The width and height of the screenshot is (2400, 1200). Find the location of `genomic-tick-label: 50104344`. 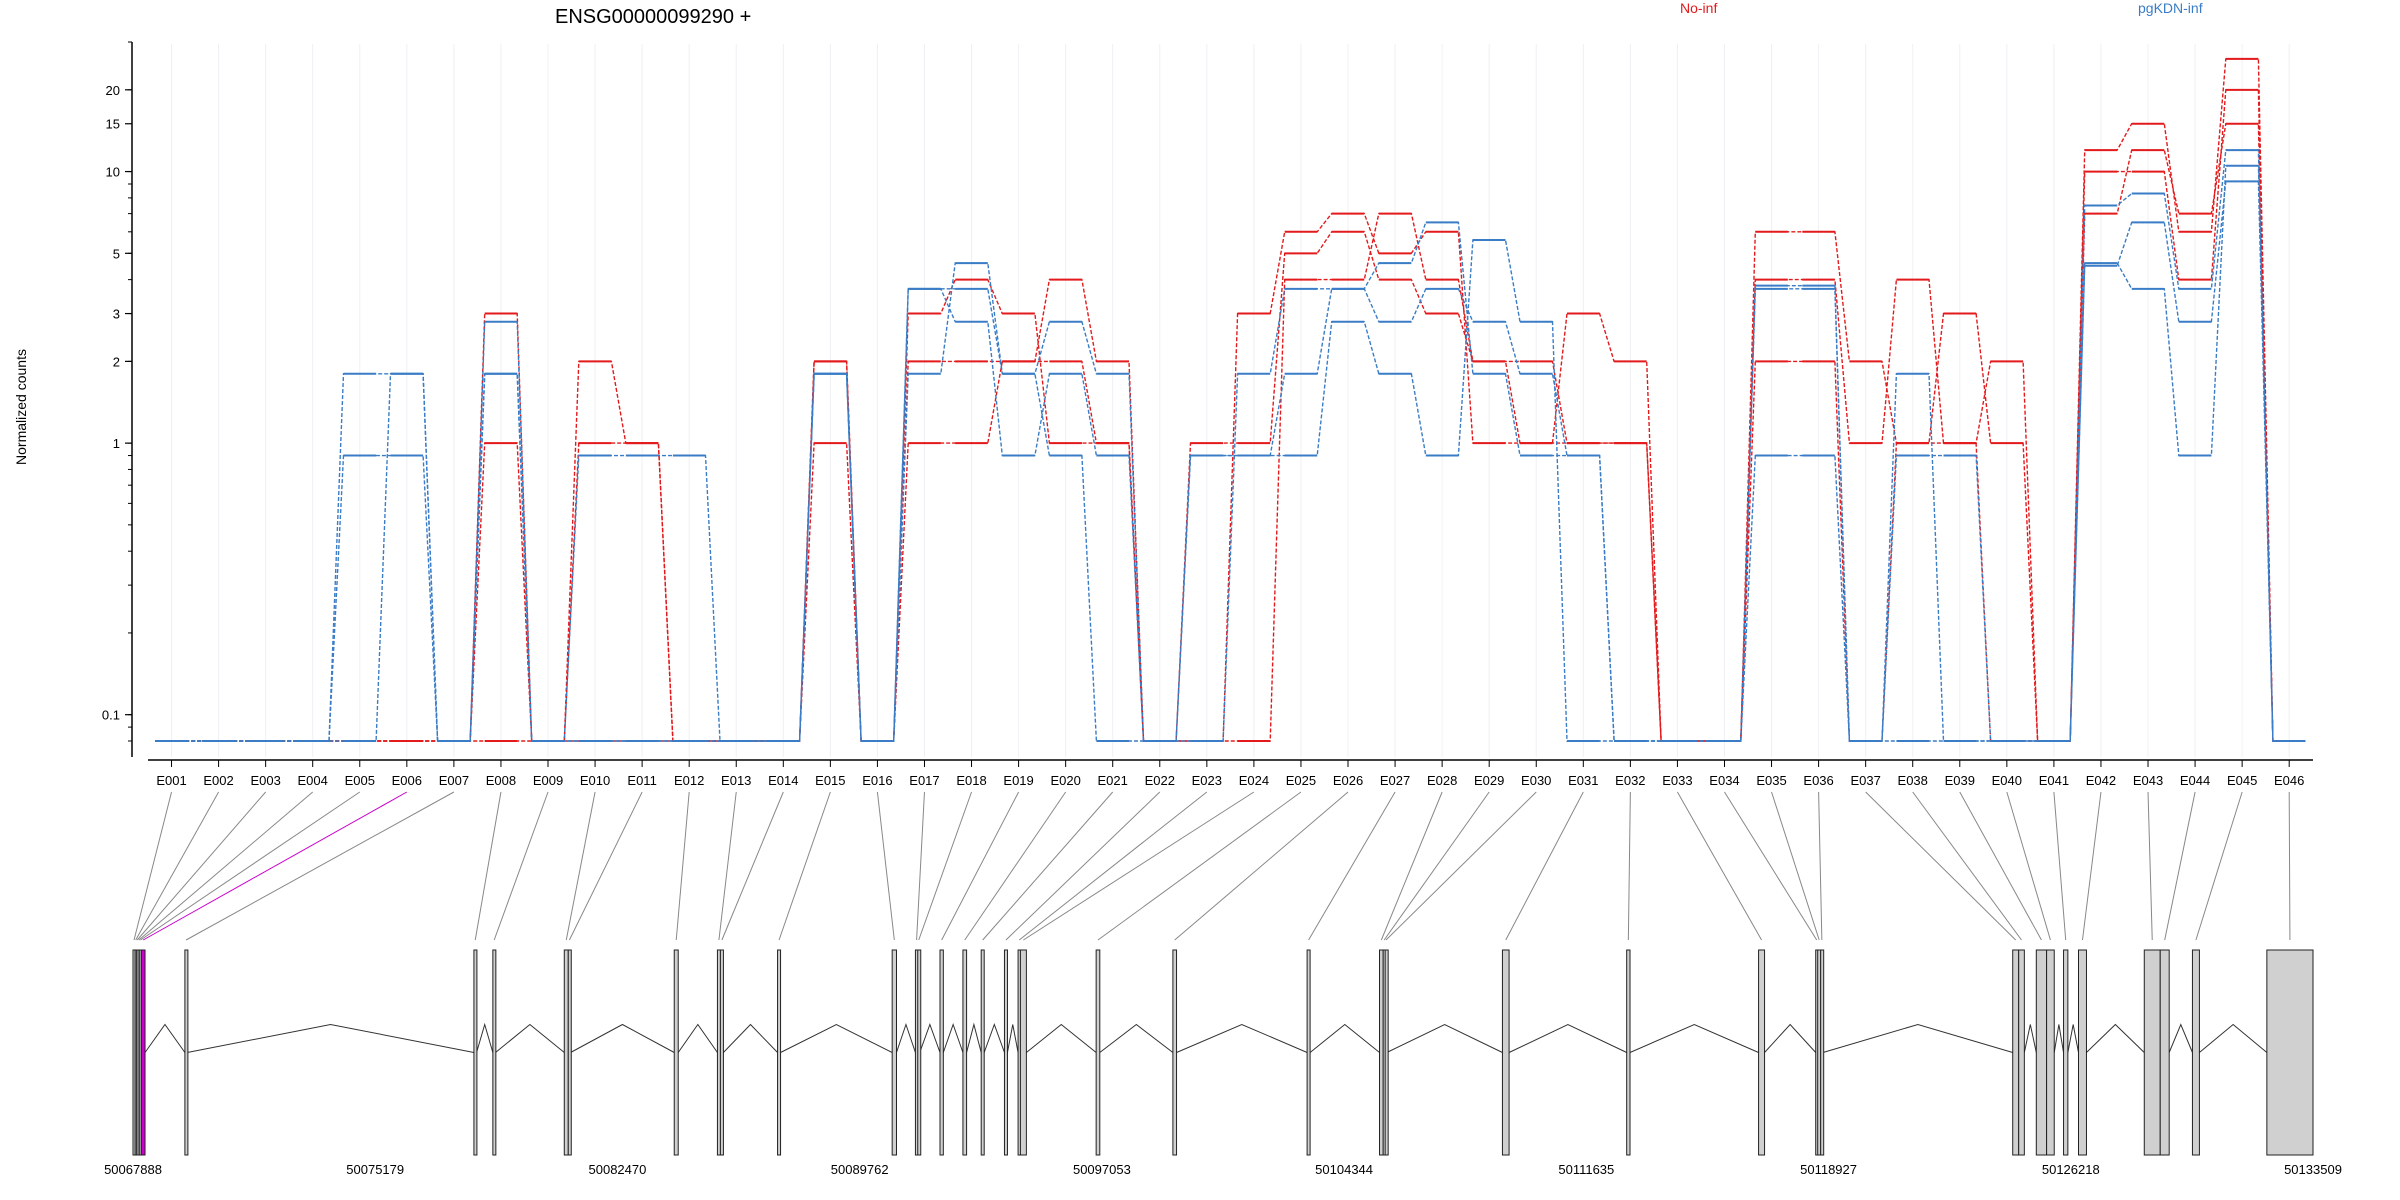

genomic-tick-label: 50104344 is located at coordinates (1344, 1169).